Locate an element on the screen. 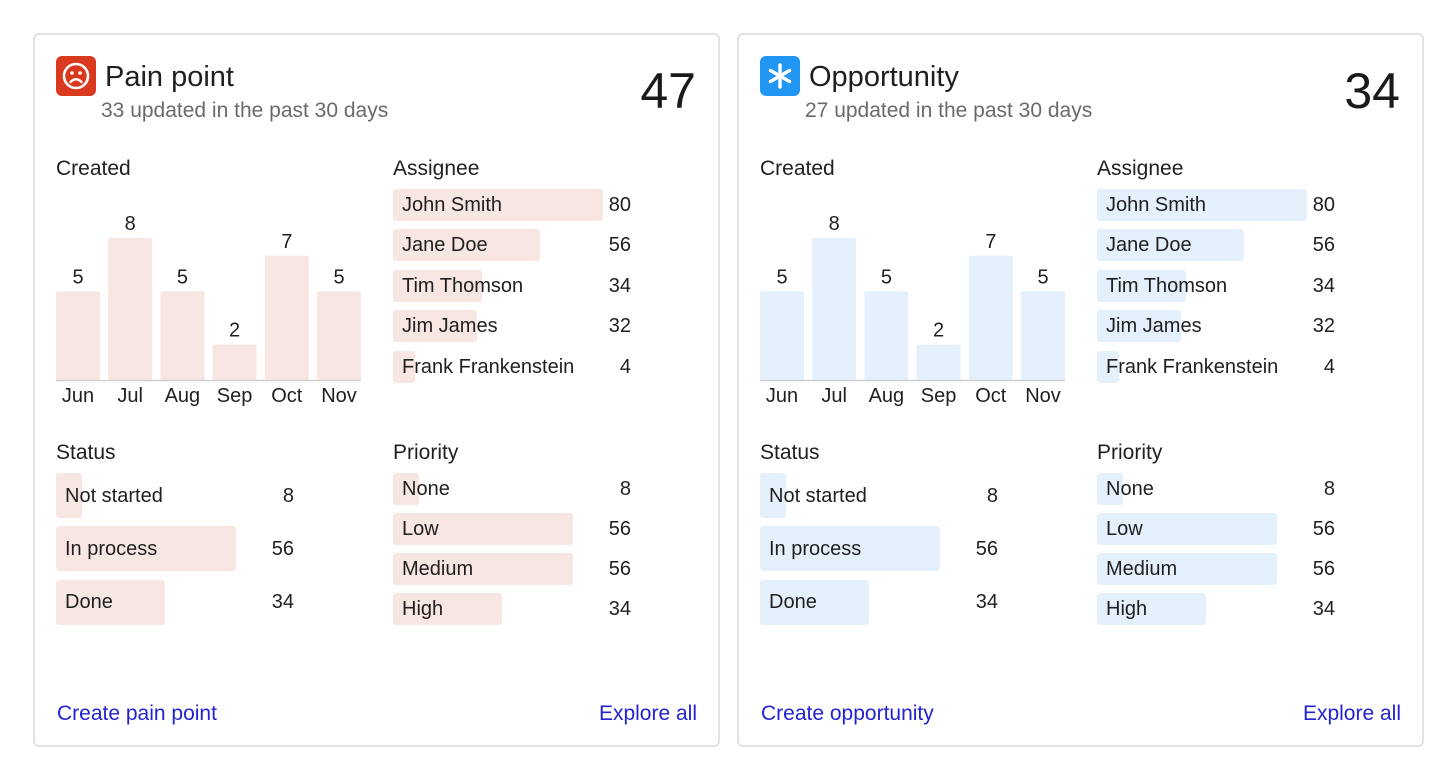  chart-bar-aug is located at coordinates (886, 335).